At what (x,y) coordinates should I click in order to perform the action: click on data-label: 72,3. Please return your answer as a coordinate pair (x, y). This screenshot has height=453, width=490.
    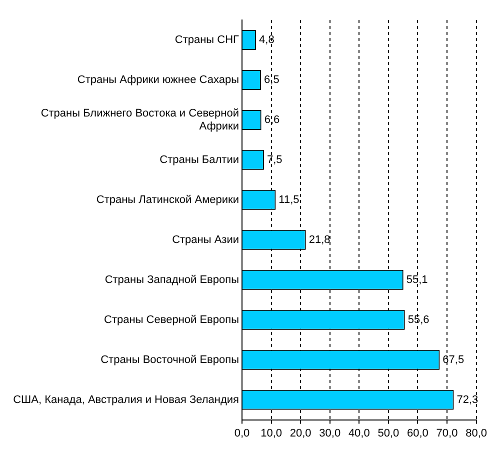
    Looking at the image, I should click on (467, 400).